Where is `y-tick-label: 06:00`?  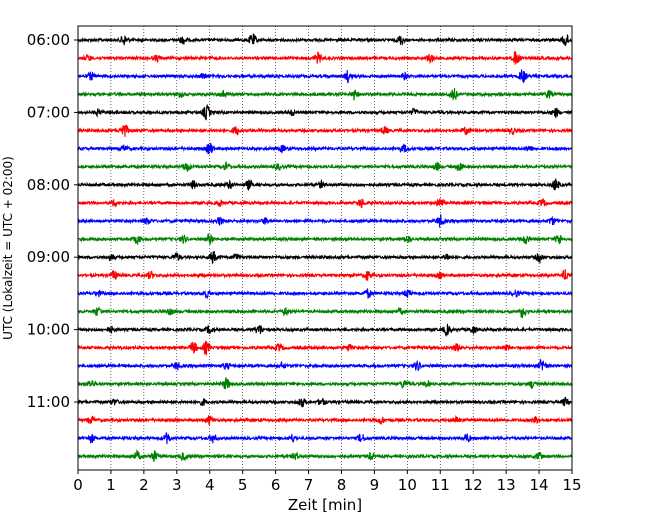 y-tick-label: 06:00 is located at coordinates (48, 40).